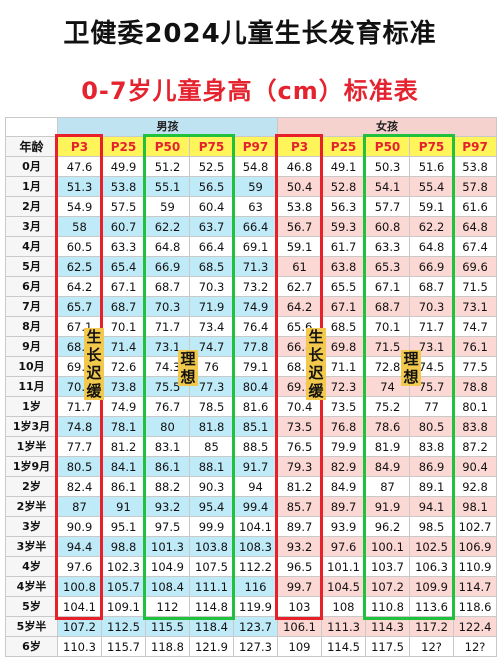 Image resolution: width=500 pixels, height=657 pixels. I want to click on boys-value-cell: 87, so click(79, 506).